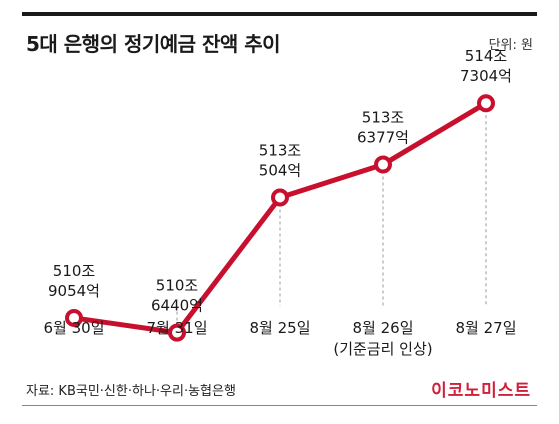 The height and width of the screenshot is (424, 559). What do you see at coordinates (510, 45) in the screenshot?
I see `unit-label: 단위: 원` at bounding box center [510, 45].